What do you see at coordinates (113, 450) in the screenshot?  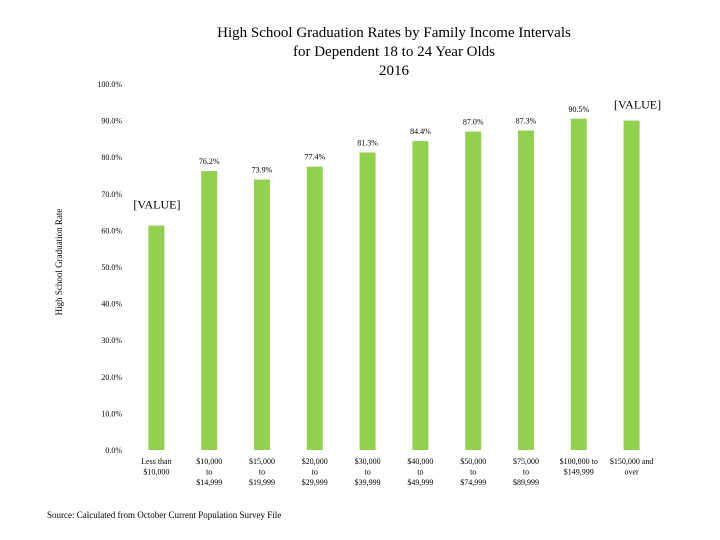 I see `y-tick-label: 0.0%` at bounding box center [113, 450].